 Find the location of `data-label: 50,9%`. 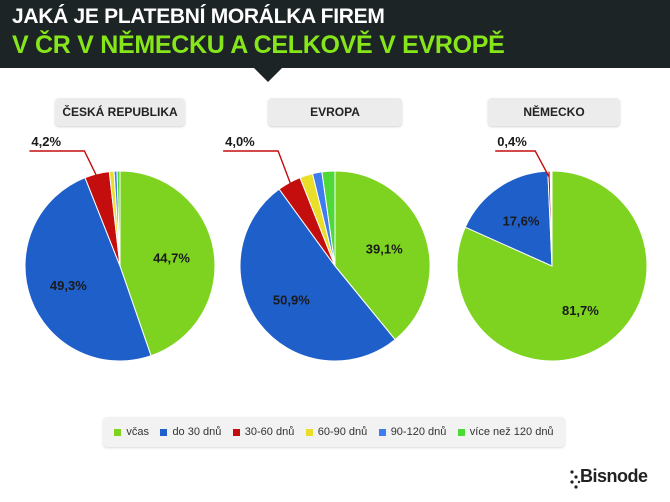

data-label: 50,9% is located at coordinates (291, 300).